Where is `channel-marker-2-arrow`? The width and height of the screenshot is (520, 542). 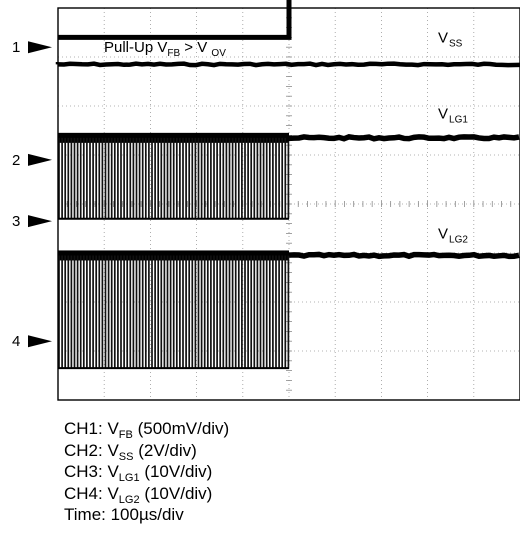 channel-marker-2-arrow is located at coordinates (40, 160).